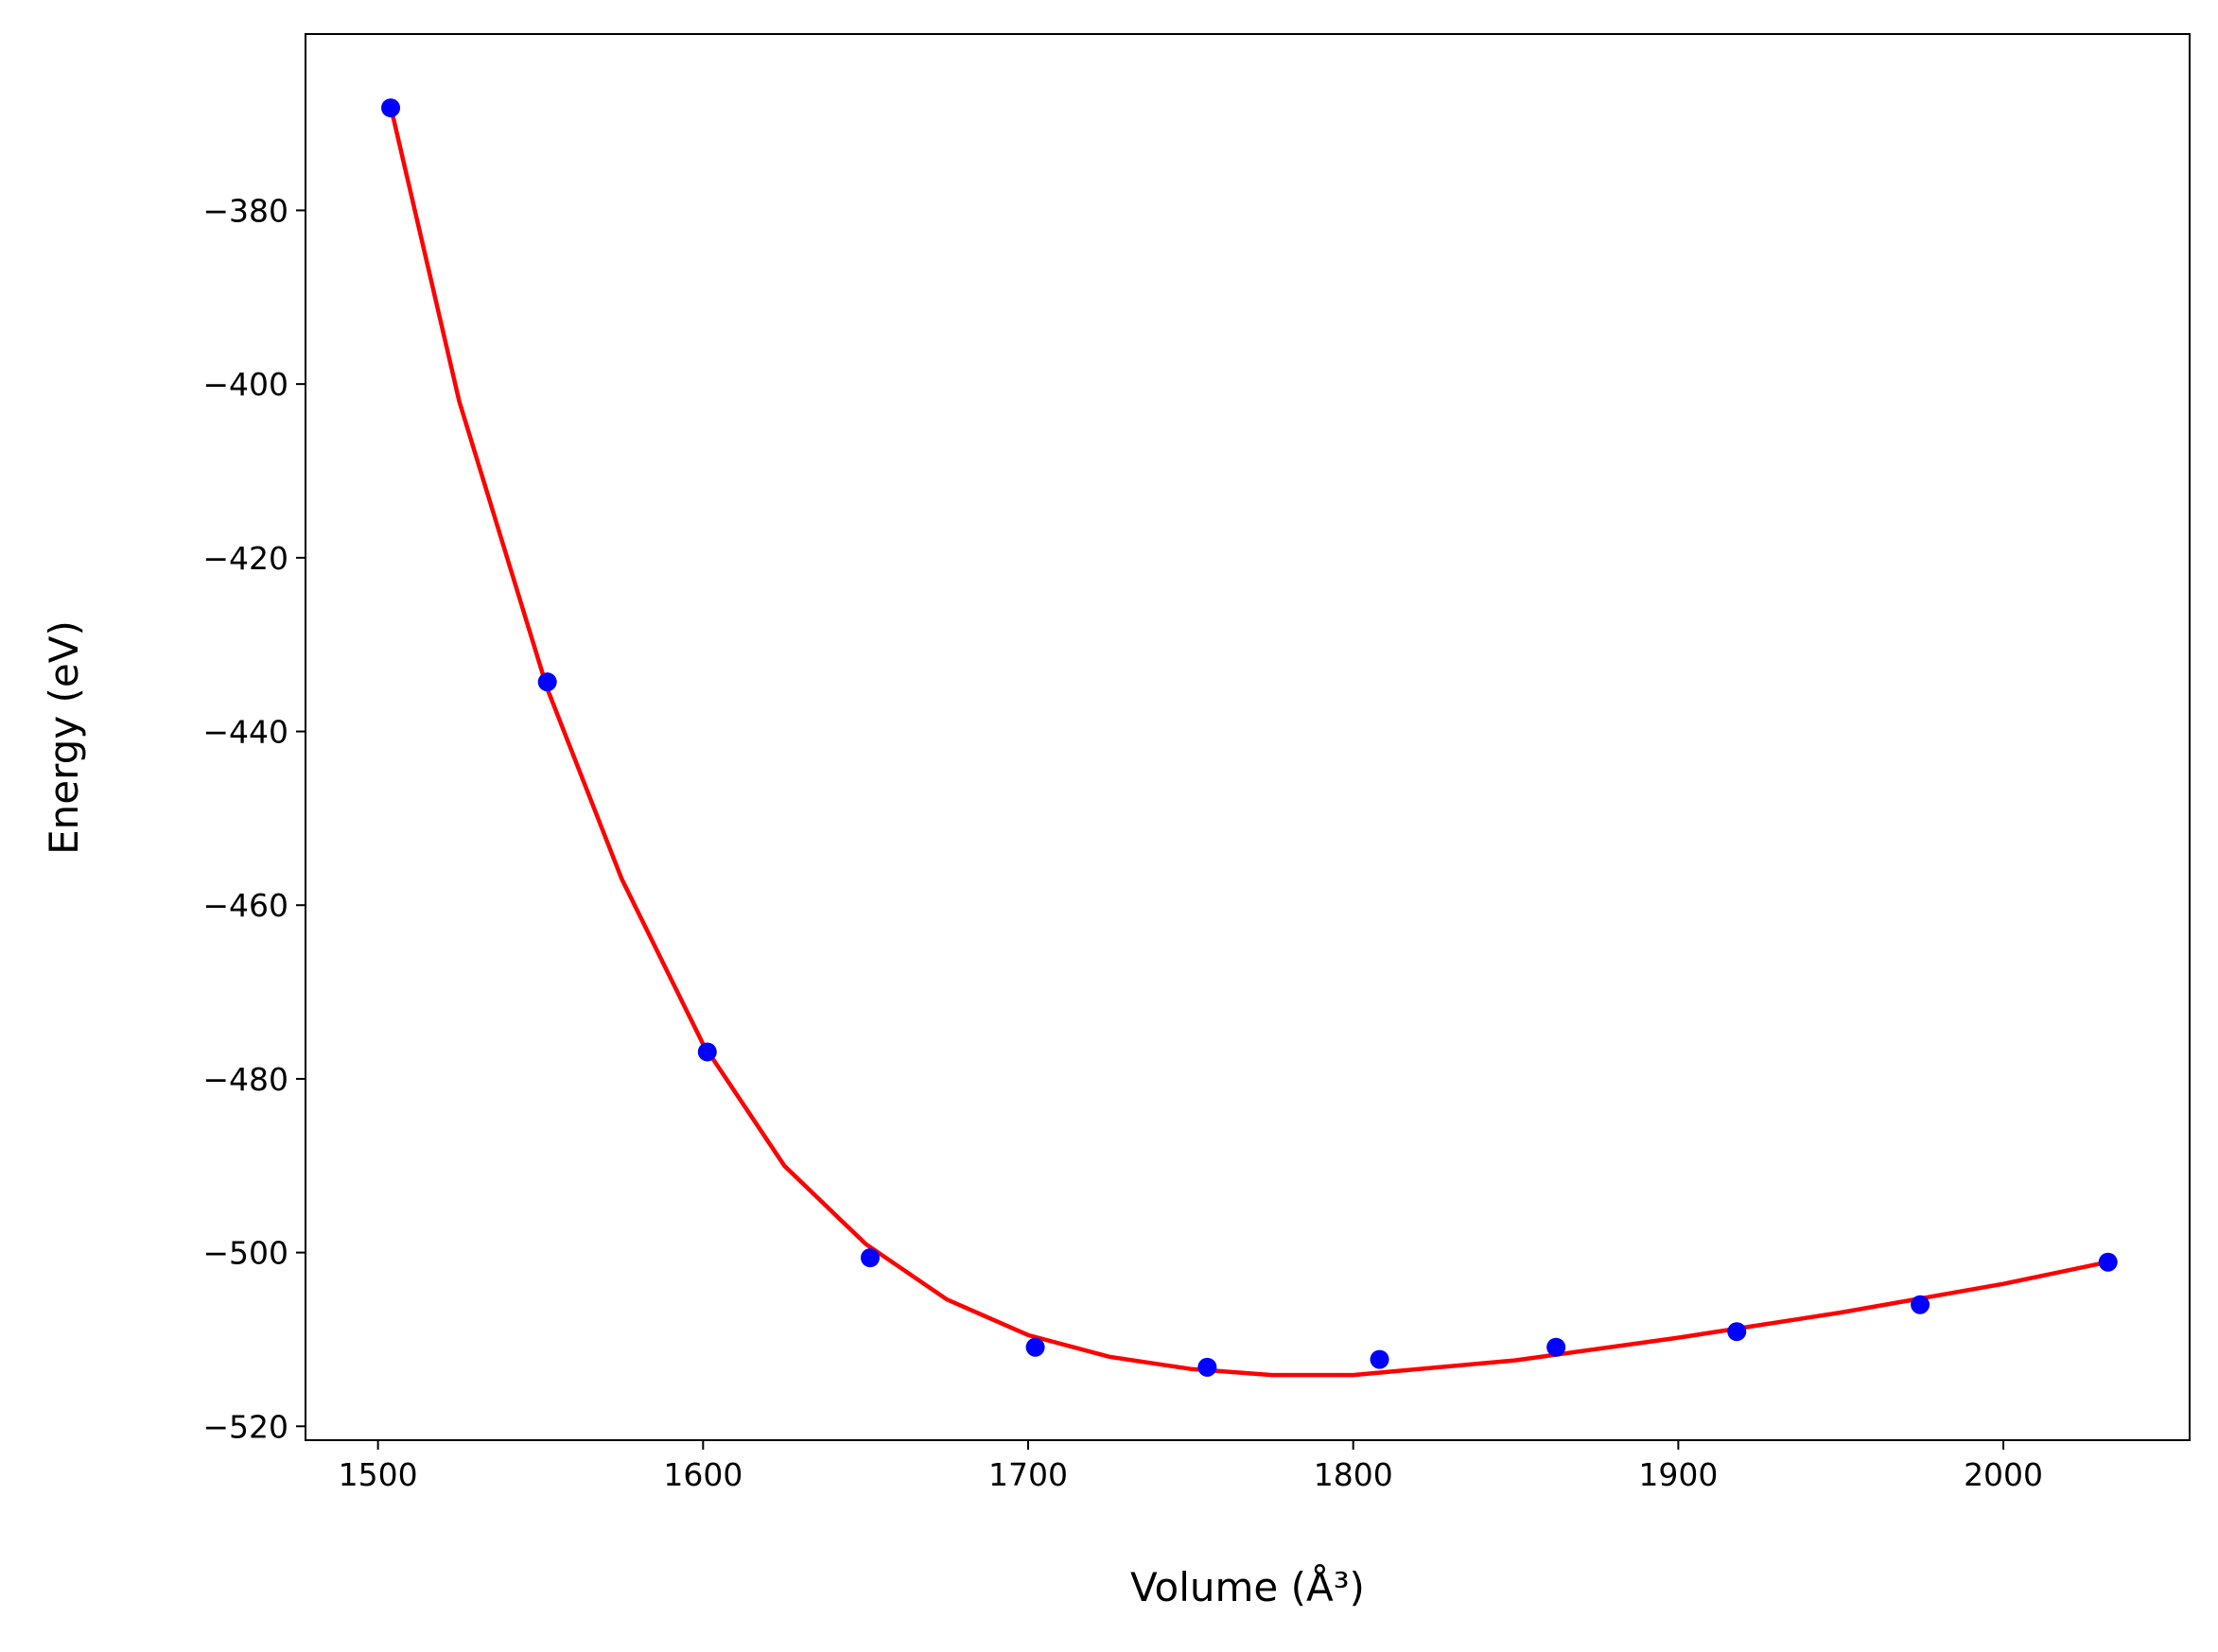 This screenshot has width=2218, height=1652. Describe the element at coordinates (245, 210) in the screenshot. I see `y-tick-label: −380` at that location.